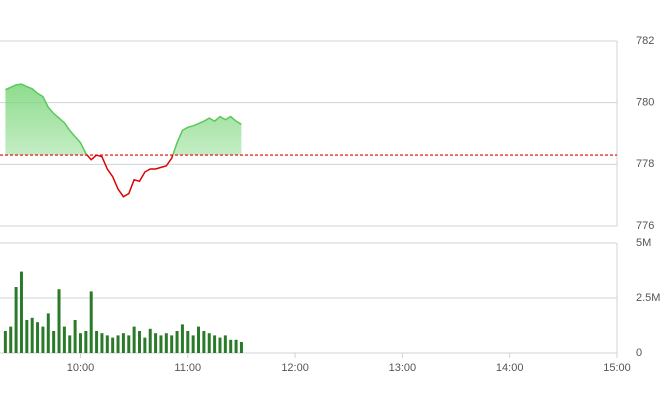  I want to click on y-tick-label: 5M, so click(643, 243).